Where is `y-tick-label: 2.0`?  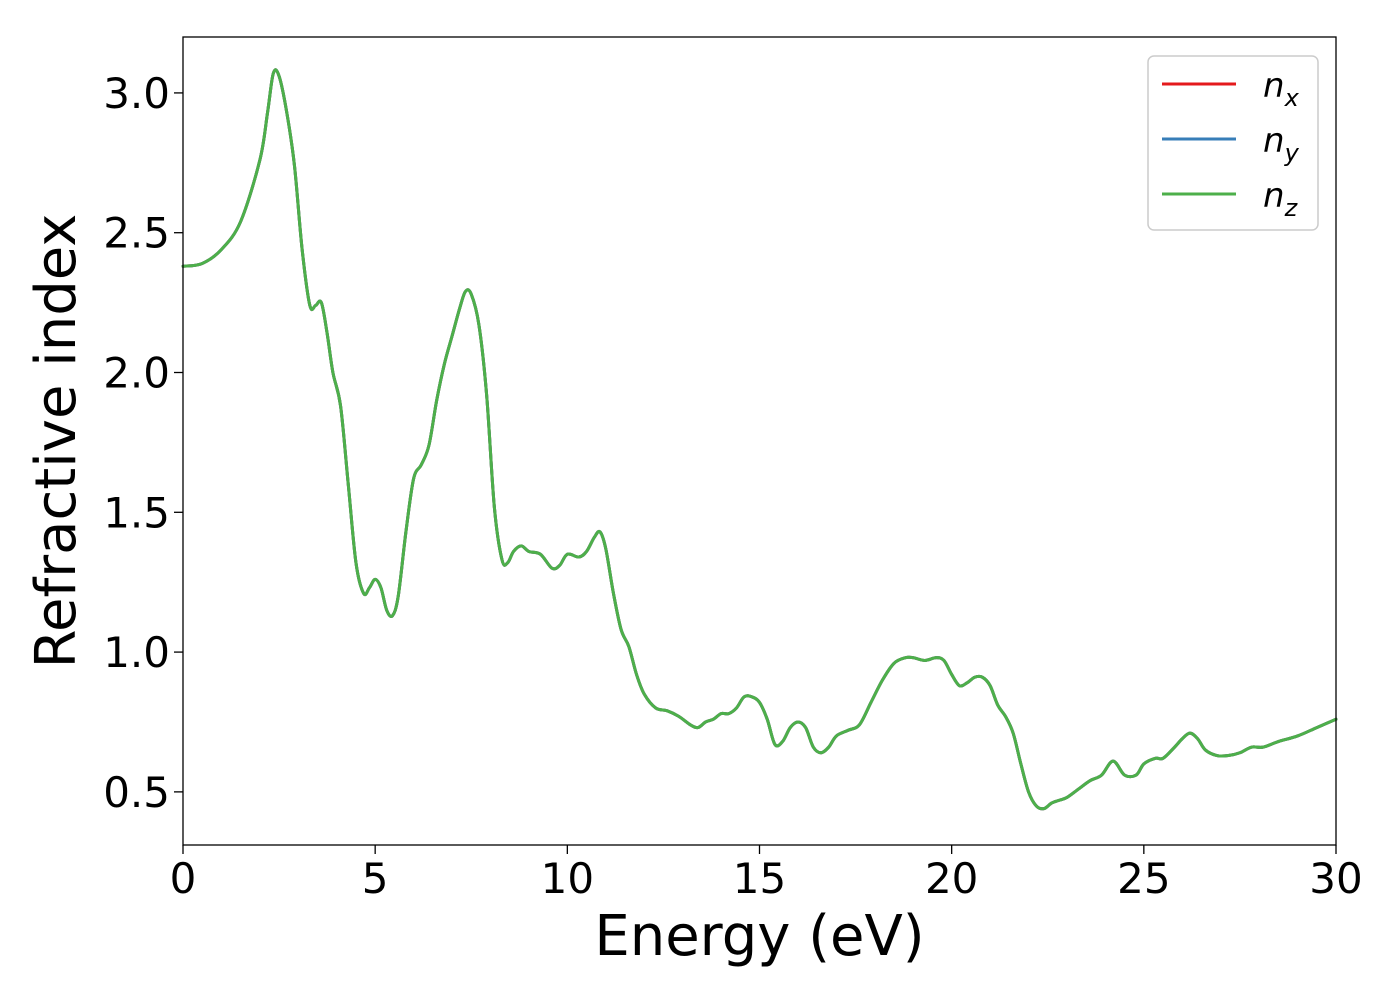
y-tick-label: 2.0 is located at coordinates (136, 373).